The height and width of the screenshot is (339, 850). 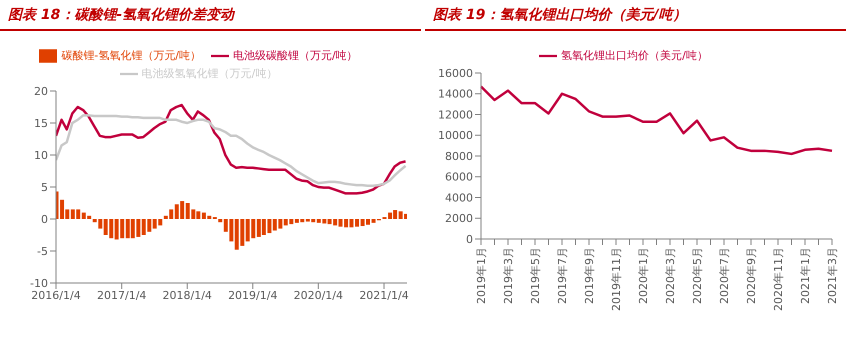 What do you see at coordinates (805, 275) in the screenshot?
I see `x-tick-label: 2021年1月` at bounding box center [805, 275].